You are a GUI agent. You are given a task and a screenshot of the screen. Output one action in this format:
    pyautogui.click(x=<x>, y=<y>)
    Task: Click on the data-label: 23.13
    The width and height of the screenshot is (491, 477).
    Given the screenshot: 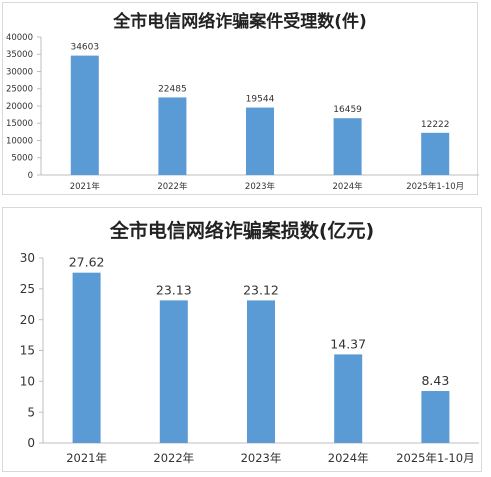 What is the action you would take?
    pyautogui.click(x=174, y=289)
    